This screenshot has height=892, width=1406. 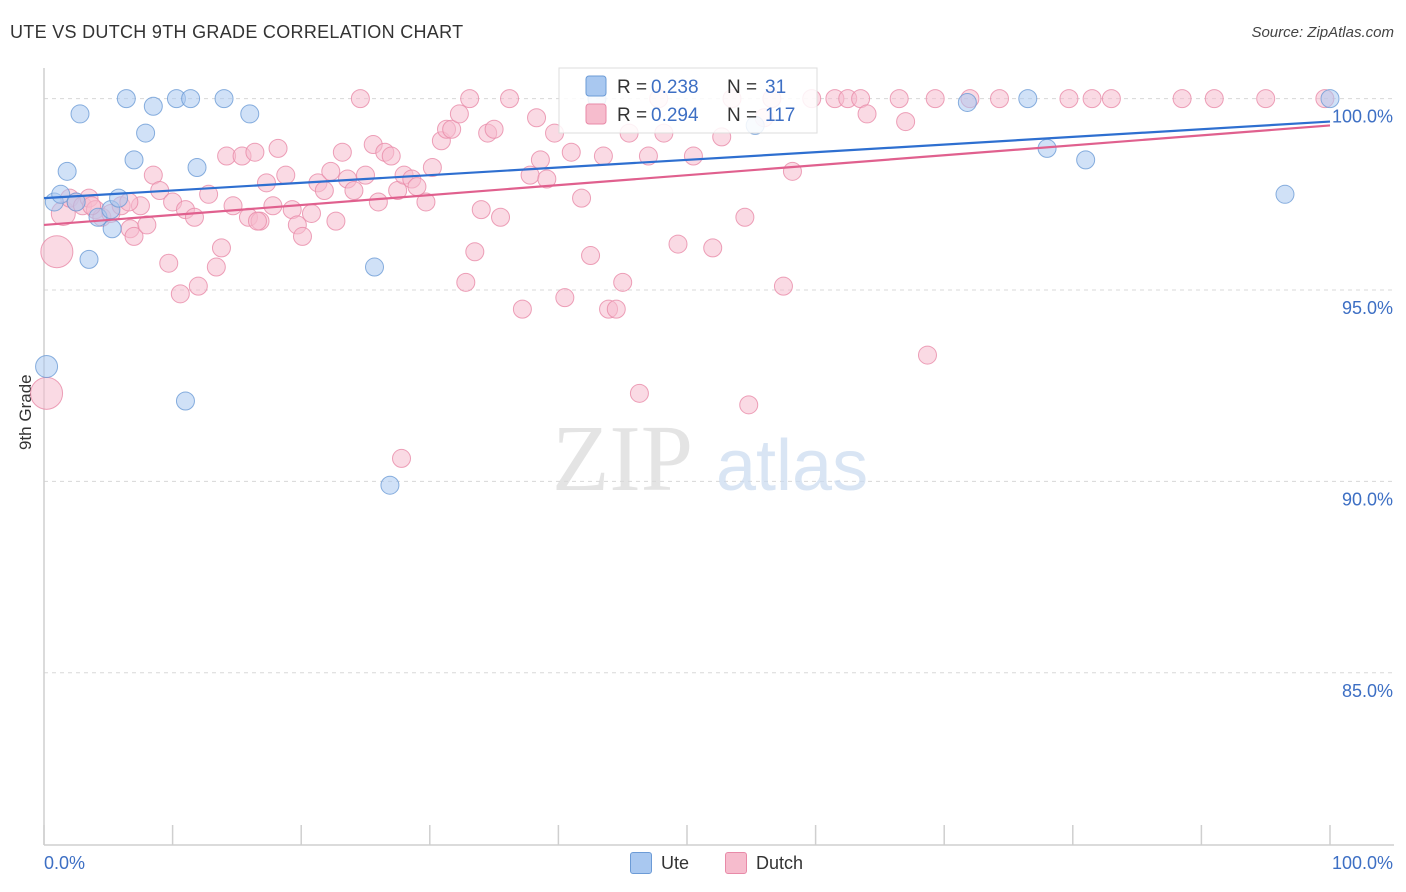 What do you see at coordinates (1367, 308) in the screenshot?
I see `y-tick-label: 95.0%` at bounding box center [1367, 308].